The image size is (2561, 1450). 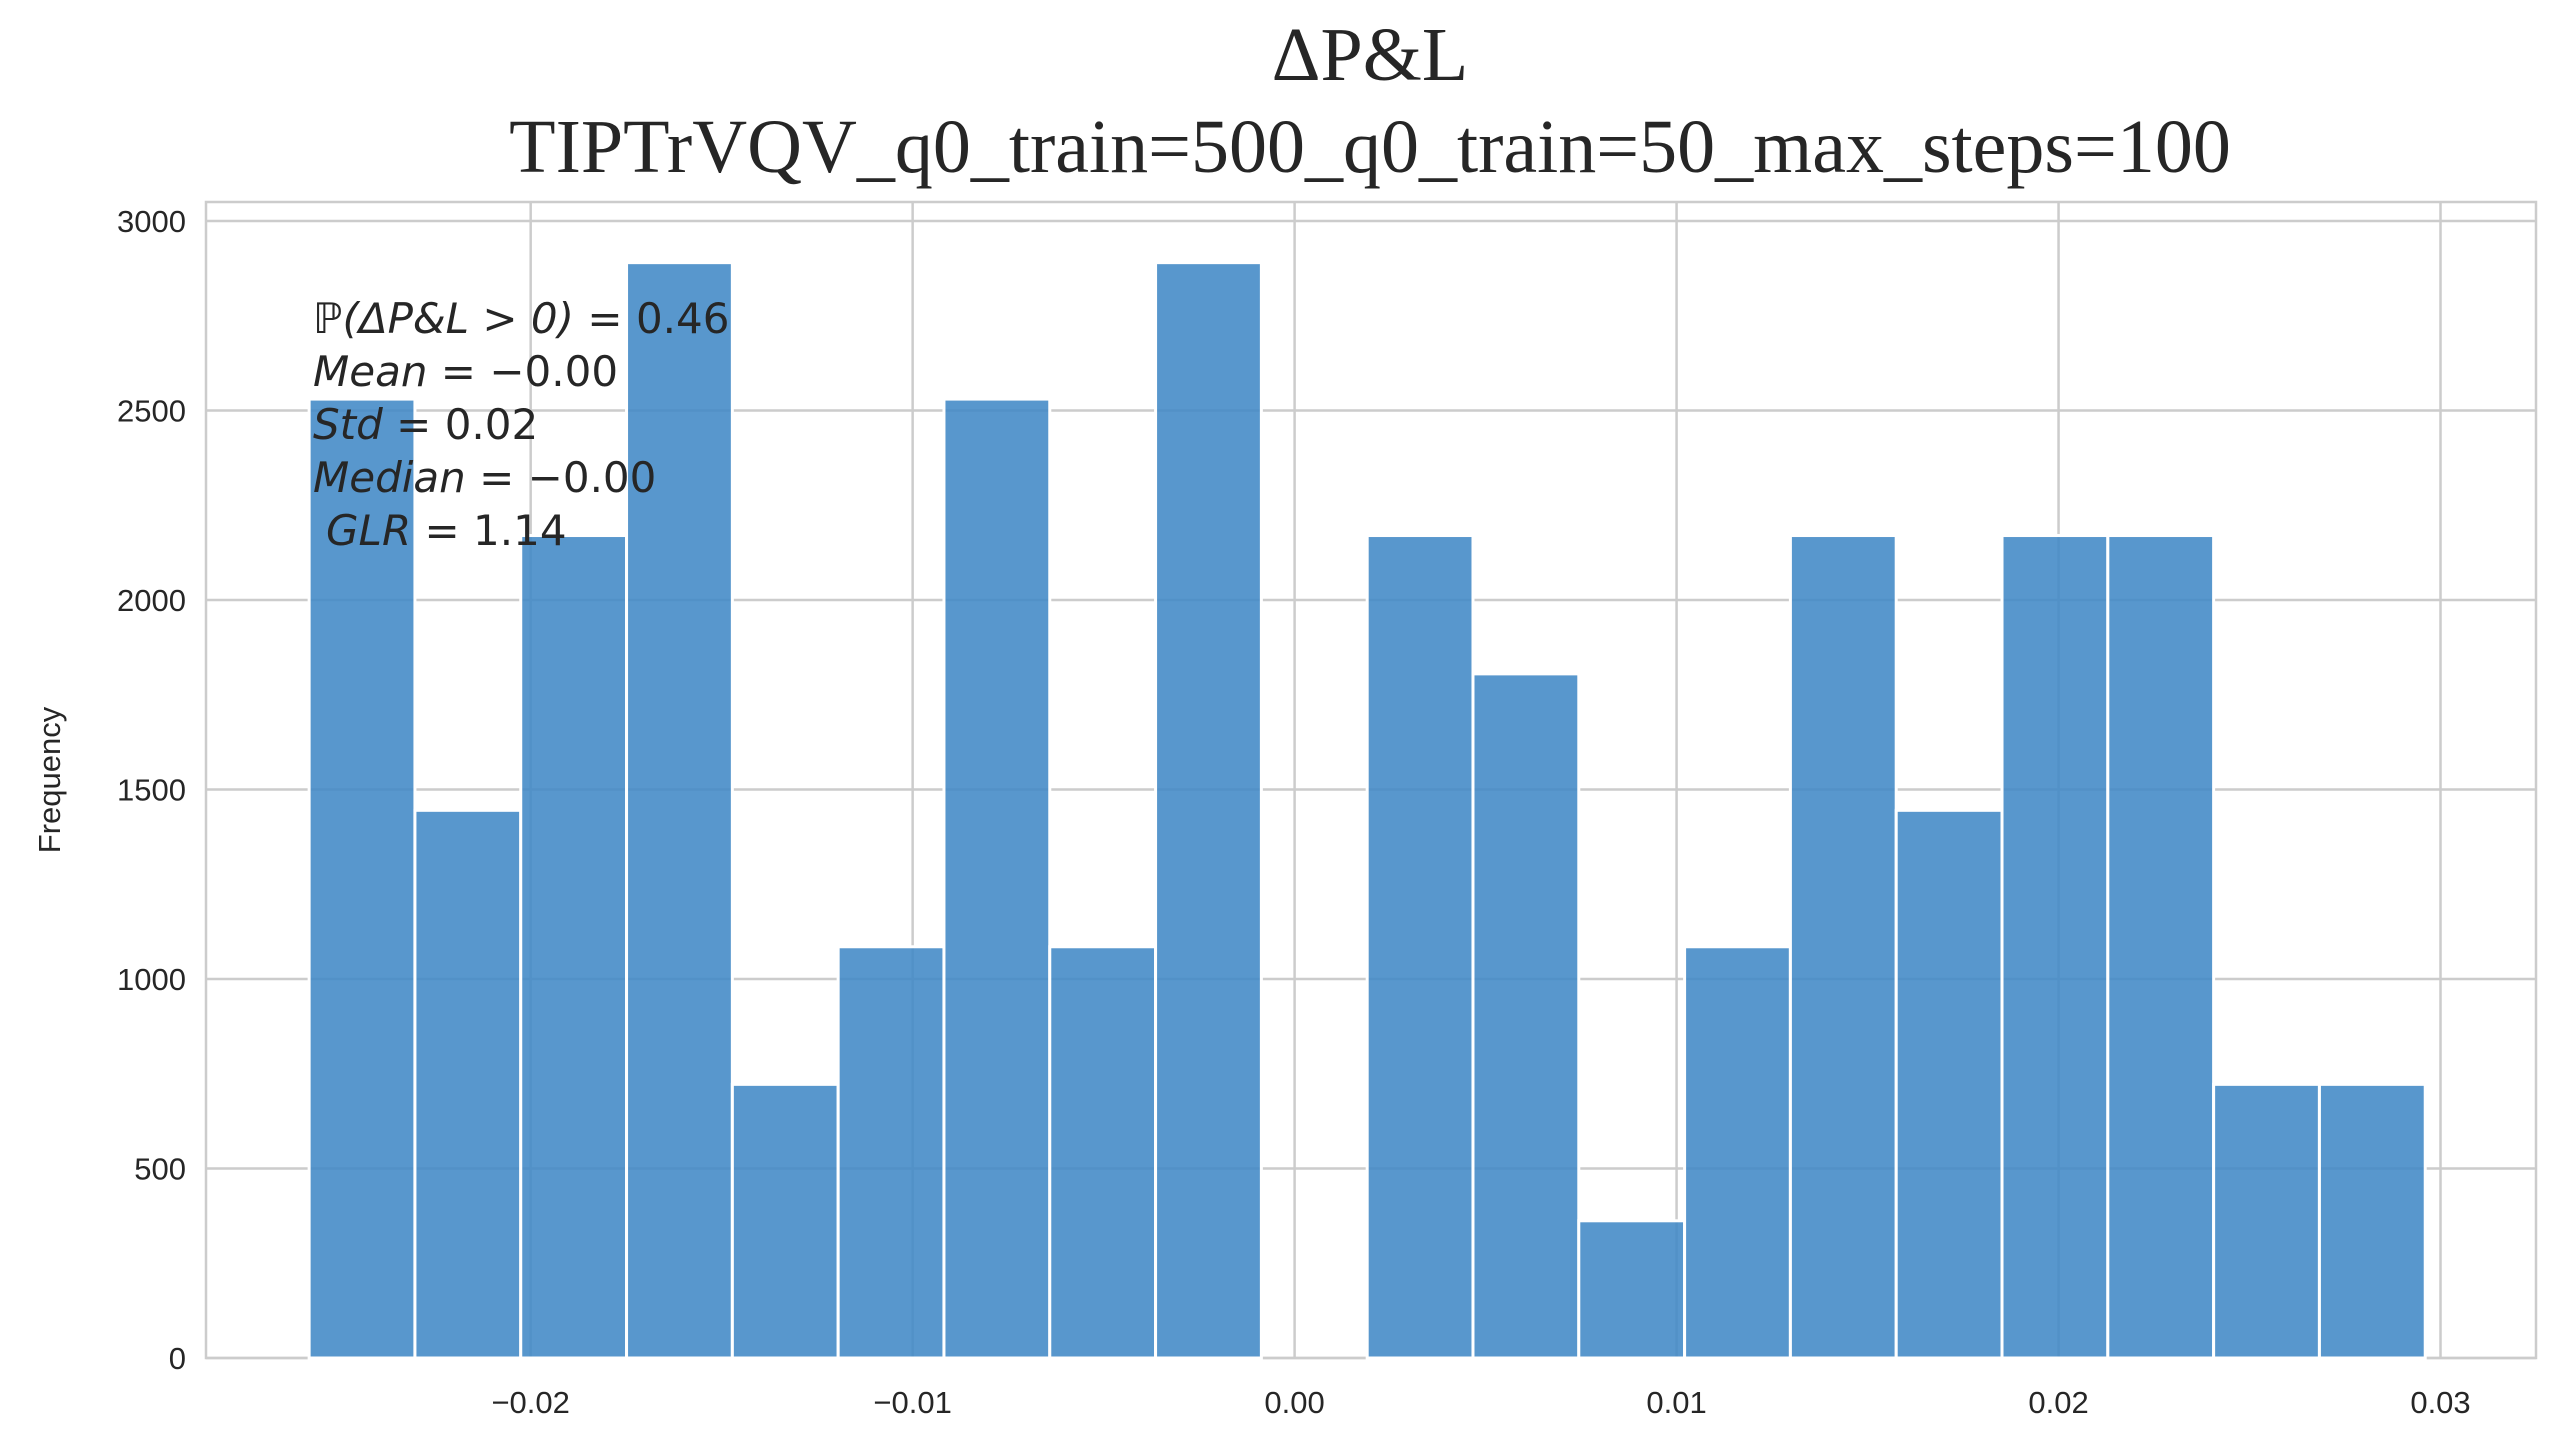 What do you see at coordinates (2058, 1402) in the screenshot?
I see `x-tick-label: 0.02` at bounding box center [2058, 1402].